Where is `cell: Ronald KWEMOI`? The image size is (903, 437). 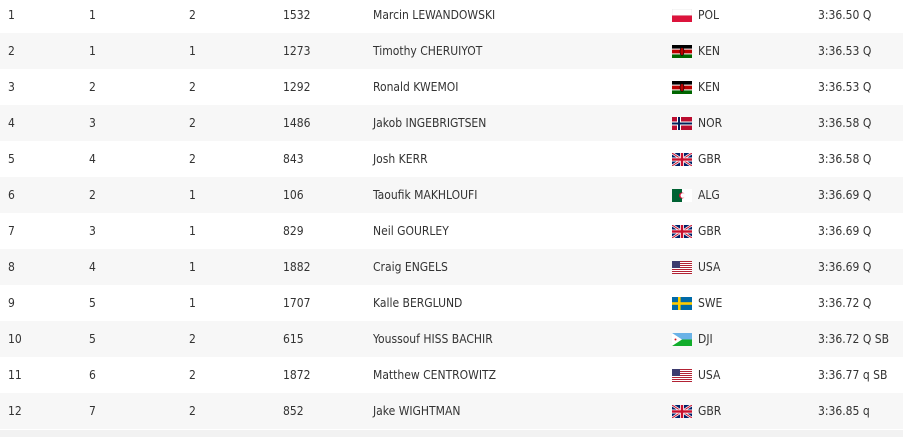
cell: Ronald KWEMOI is located at coordinates (416, 87).